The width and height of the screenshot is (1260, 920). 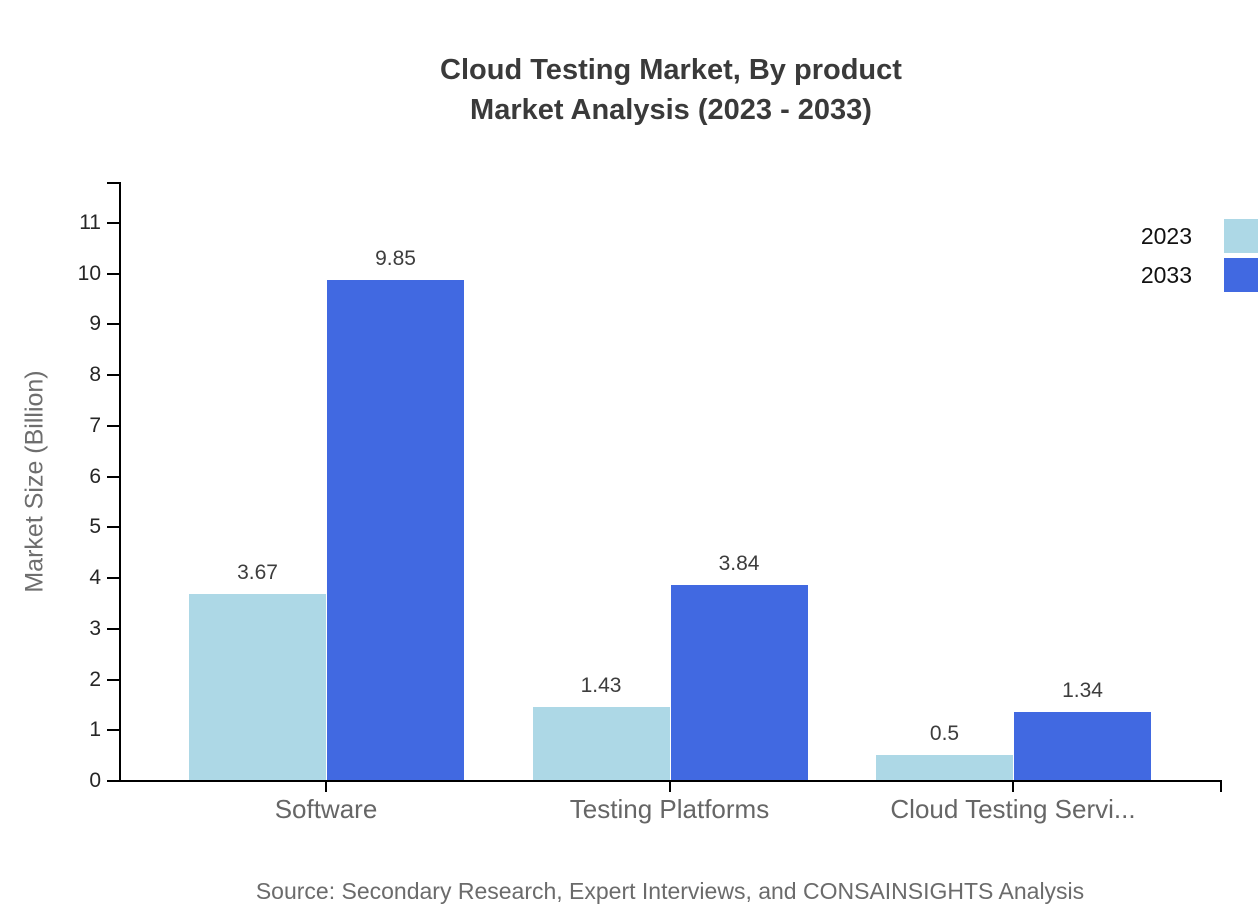 What do you see at coordinates (671, 70) in the screenshot?
I see `chart-title-line1: Cloud Testing Market, By product` at bounding box center [671, 70].